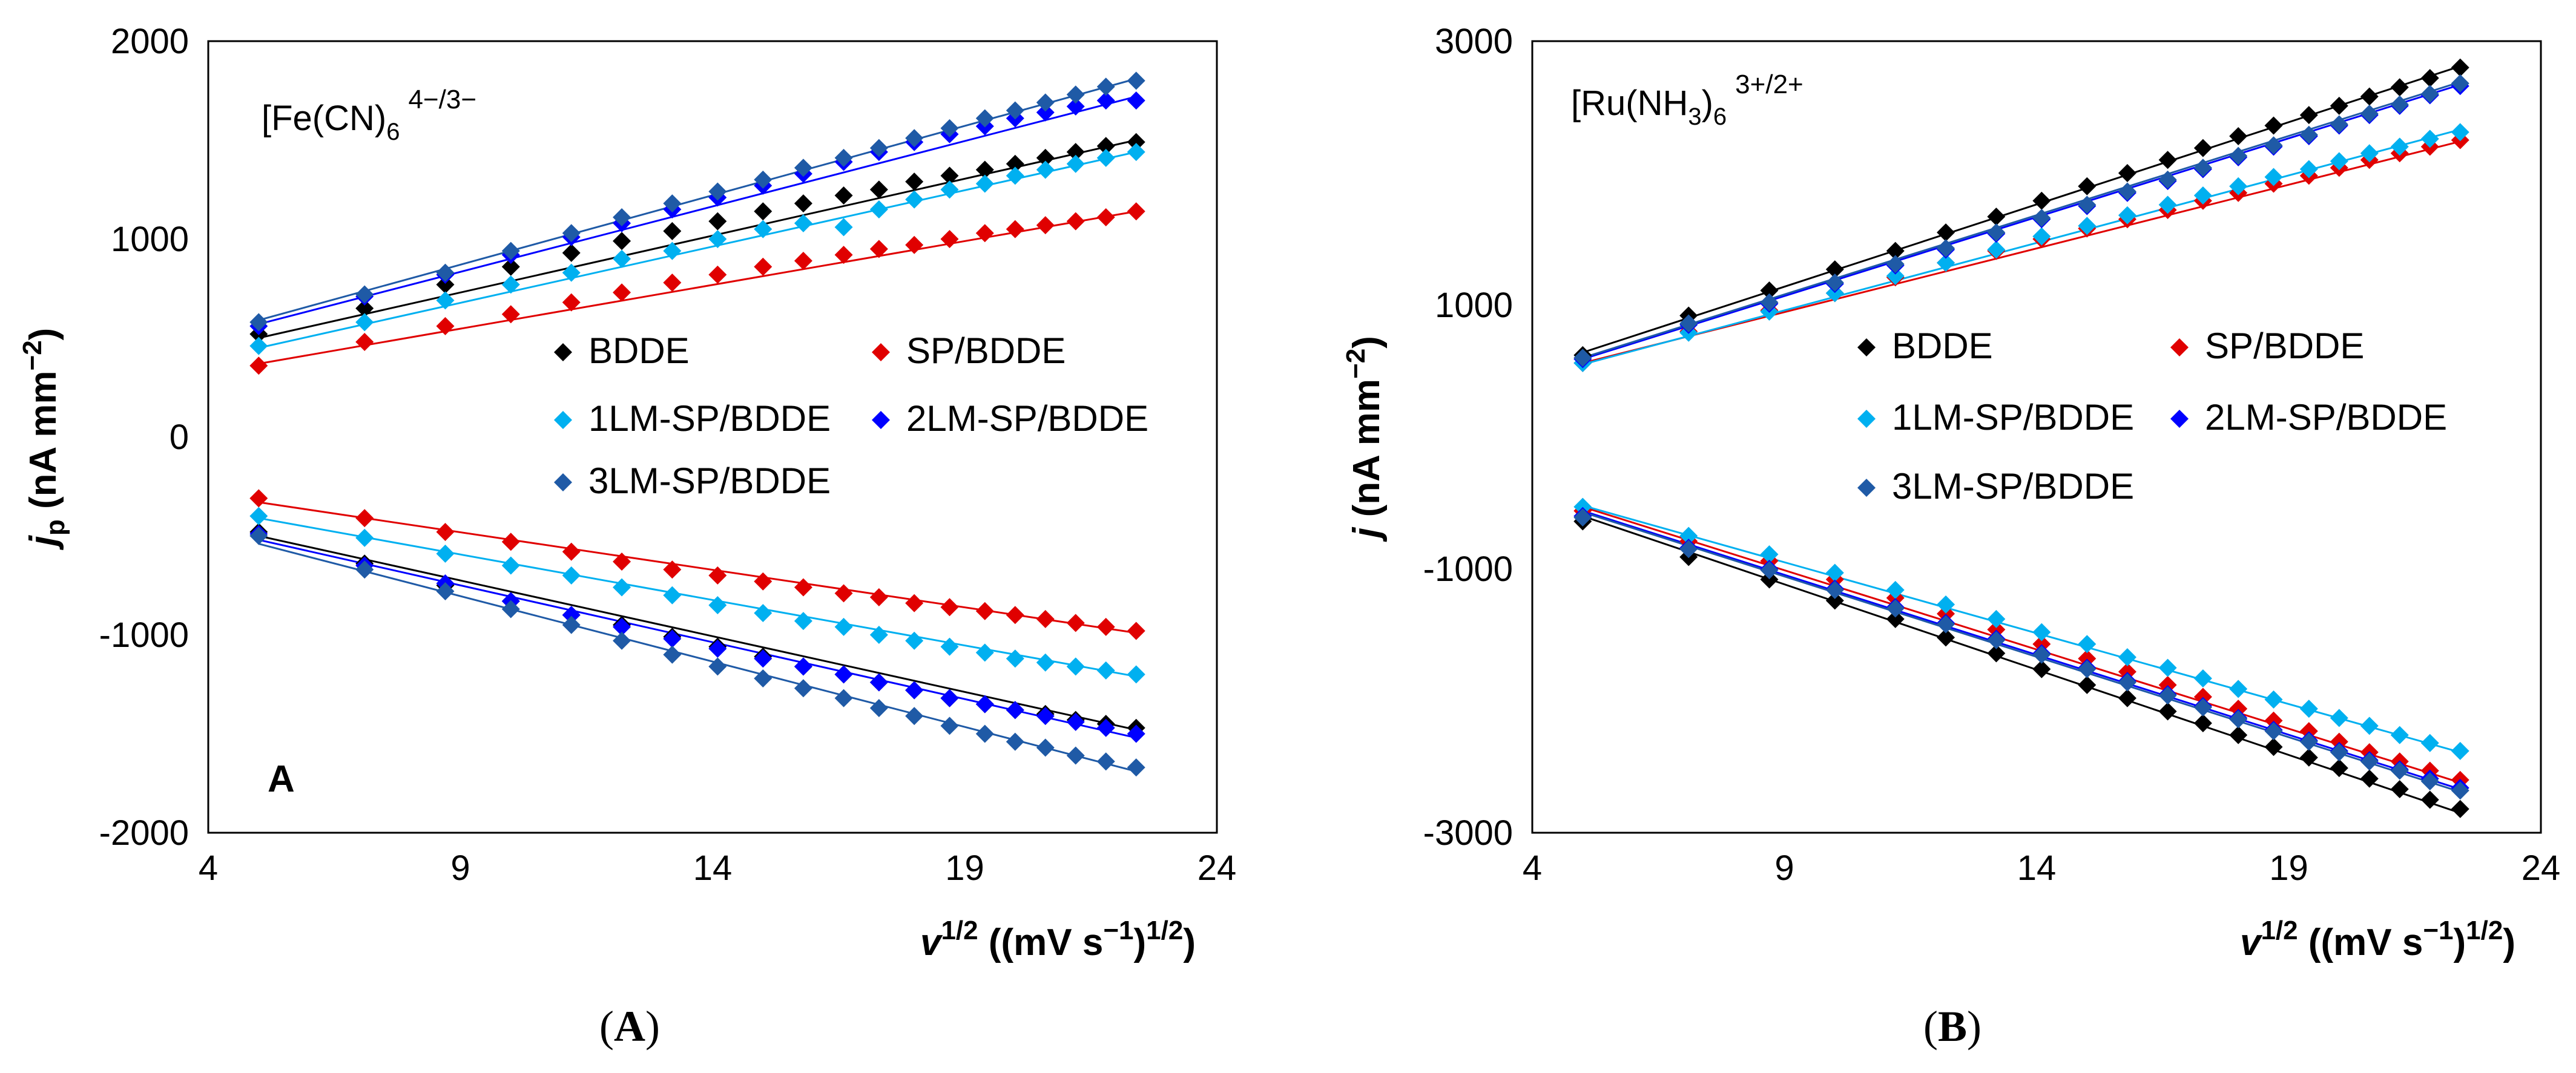 This screenshot has height=1073, width=2576. I want to click on fit-line-2lm-sp-bdde-cathodic, so click(2021, 650).